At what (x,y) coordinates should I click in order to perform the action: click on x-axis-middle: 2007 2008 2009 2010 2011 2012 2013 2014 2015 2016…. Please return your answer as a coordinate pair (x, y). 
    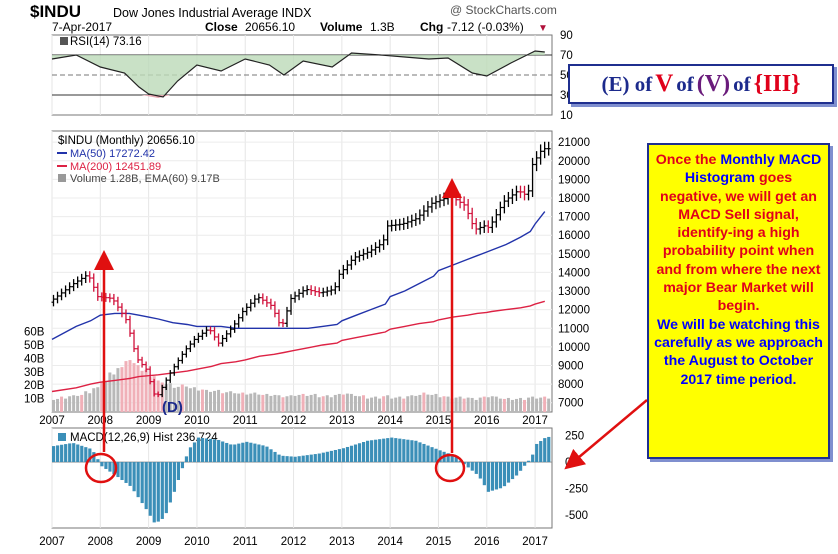
    Looking at the image, I should click on (293, 421).